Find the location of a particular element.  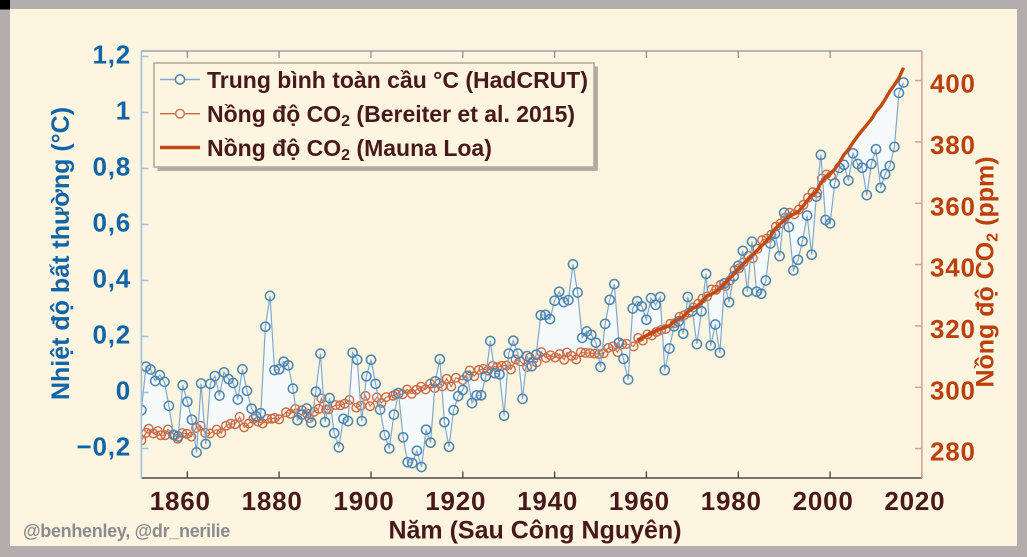

svg-text: Nồng độ CO2 (ppm) is located at coordinates (987, 271).